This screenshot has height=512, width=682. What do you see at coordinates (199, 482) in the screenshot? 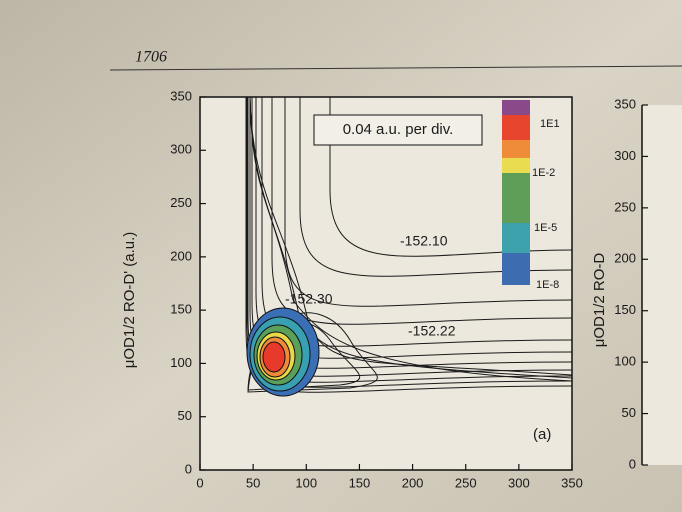
I see `x-tick-label: 0` at bounding box center [199, 482].